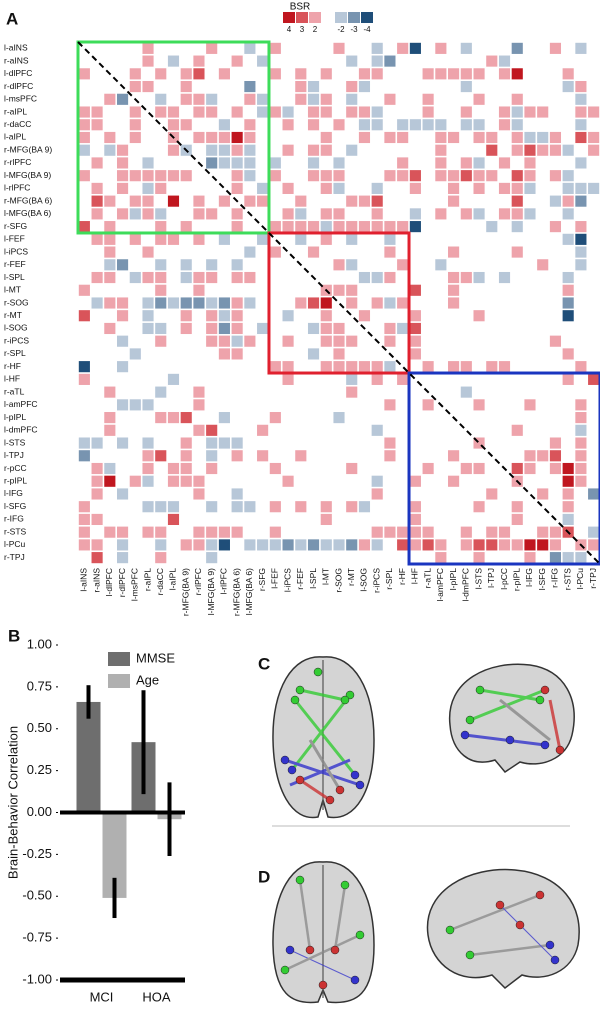 The width and height of the screenshot is (600, 1009). Describe the element at coordinates (155, 657) in the screenshot. I see `legend-label: MMSE` at that location.